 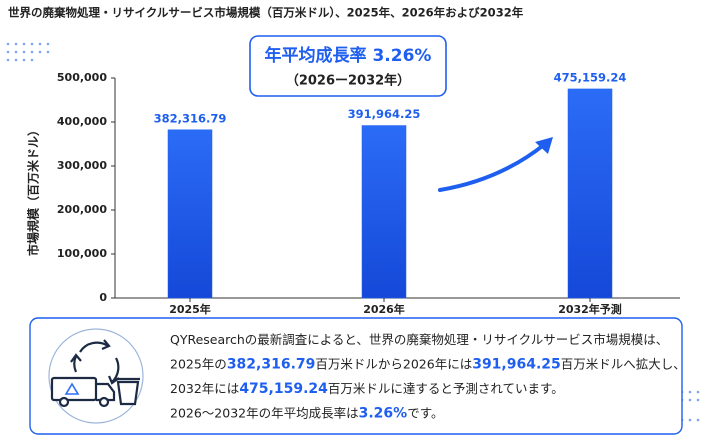 I want to click on summary-highlight: 391,964.25, so click(x=516, y=365).